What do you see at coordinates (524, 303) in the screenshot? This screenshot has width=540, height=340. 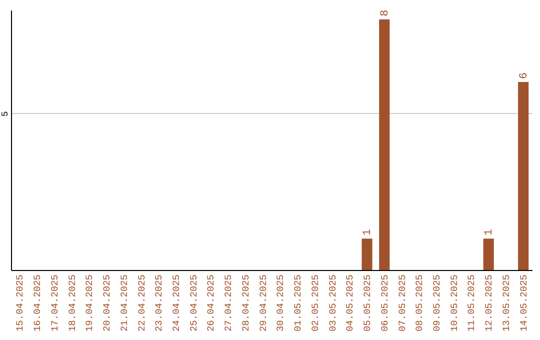 I see `x-tick-label: 14.05.2025` at bounding box center [524, 303].